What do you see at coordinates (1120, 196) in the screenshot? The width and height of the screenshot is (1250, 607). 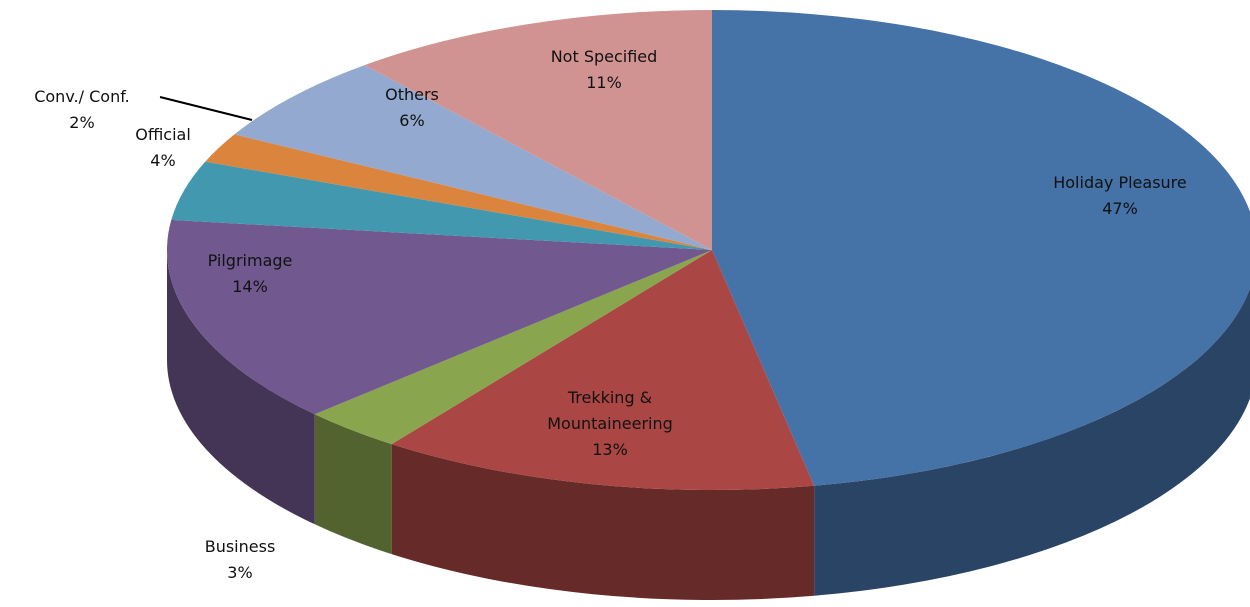 I see `slice-label: Holiday Pleasure 47%` at bounding box center [1120, 196].